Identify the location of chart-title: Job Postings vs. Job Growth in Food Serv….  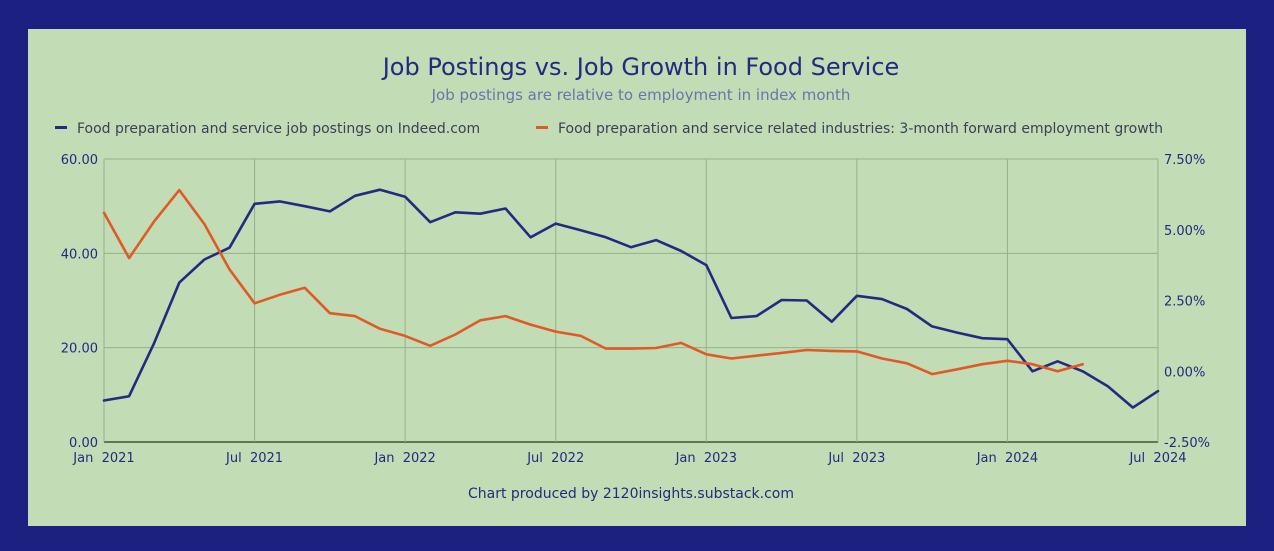
(640, 67).